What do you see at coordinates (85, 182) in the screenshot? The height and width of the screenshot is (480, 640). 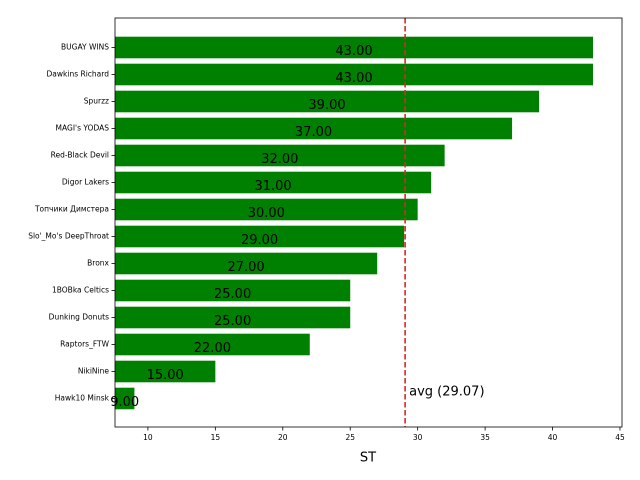 I see `y-tick-label: Digor Lakers` at bounding box center [85, 182].